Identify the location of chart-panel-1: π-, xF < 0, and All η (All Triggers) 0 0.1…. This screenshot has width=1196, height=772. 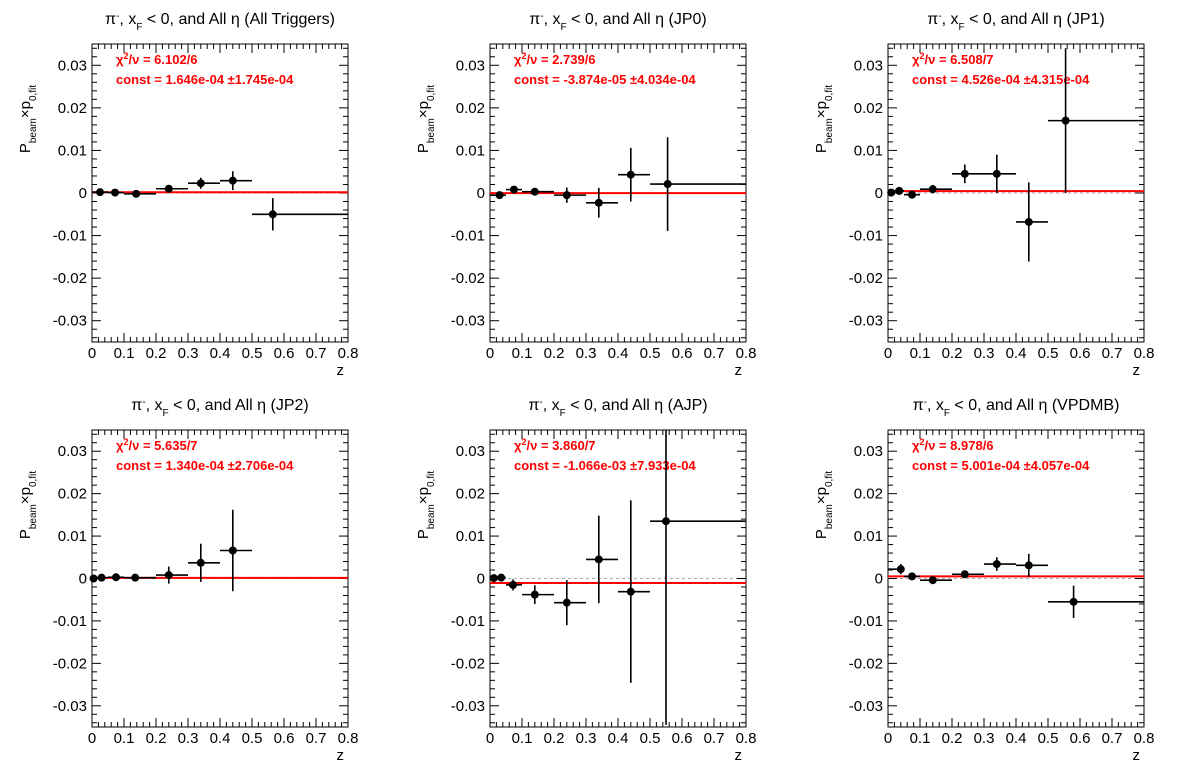
(187, 195).